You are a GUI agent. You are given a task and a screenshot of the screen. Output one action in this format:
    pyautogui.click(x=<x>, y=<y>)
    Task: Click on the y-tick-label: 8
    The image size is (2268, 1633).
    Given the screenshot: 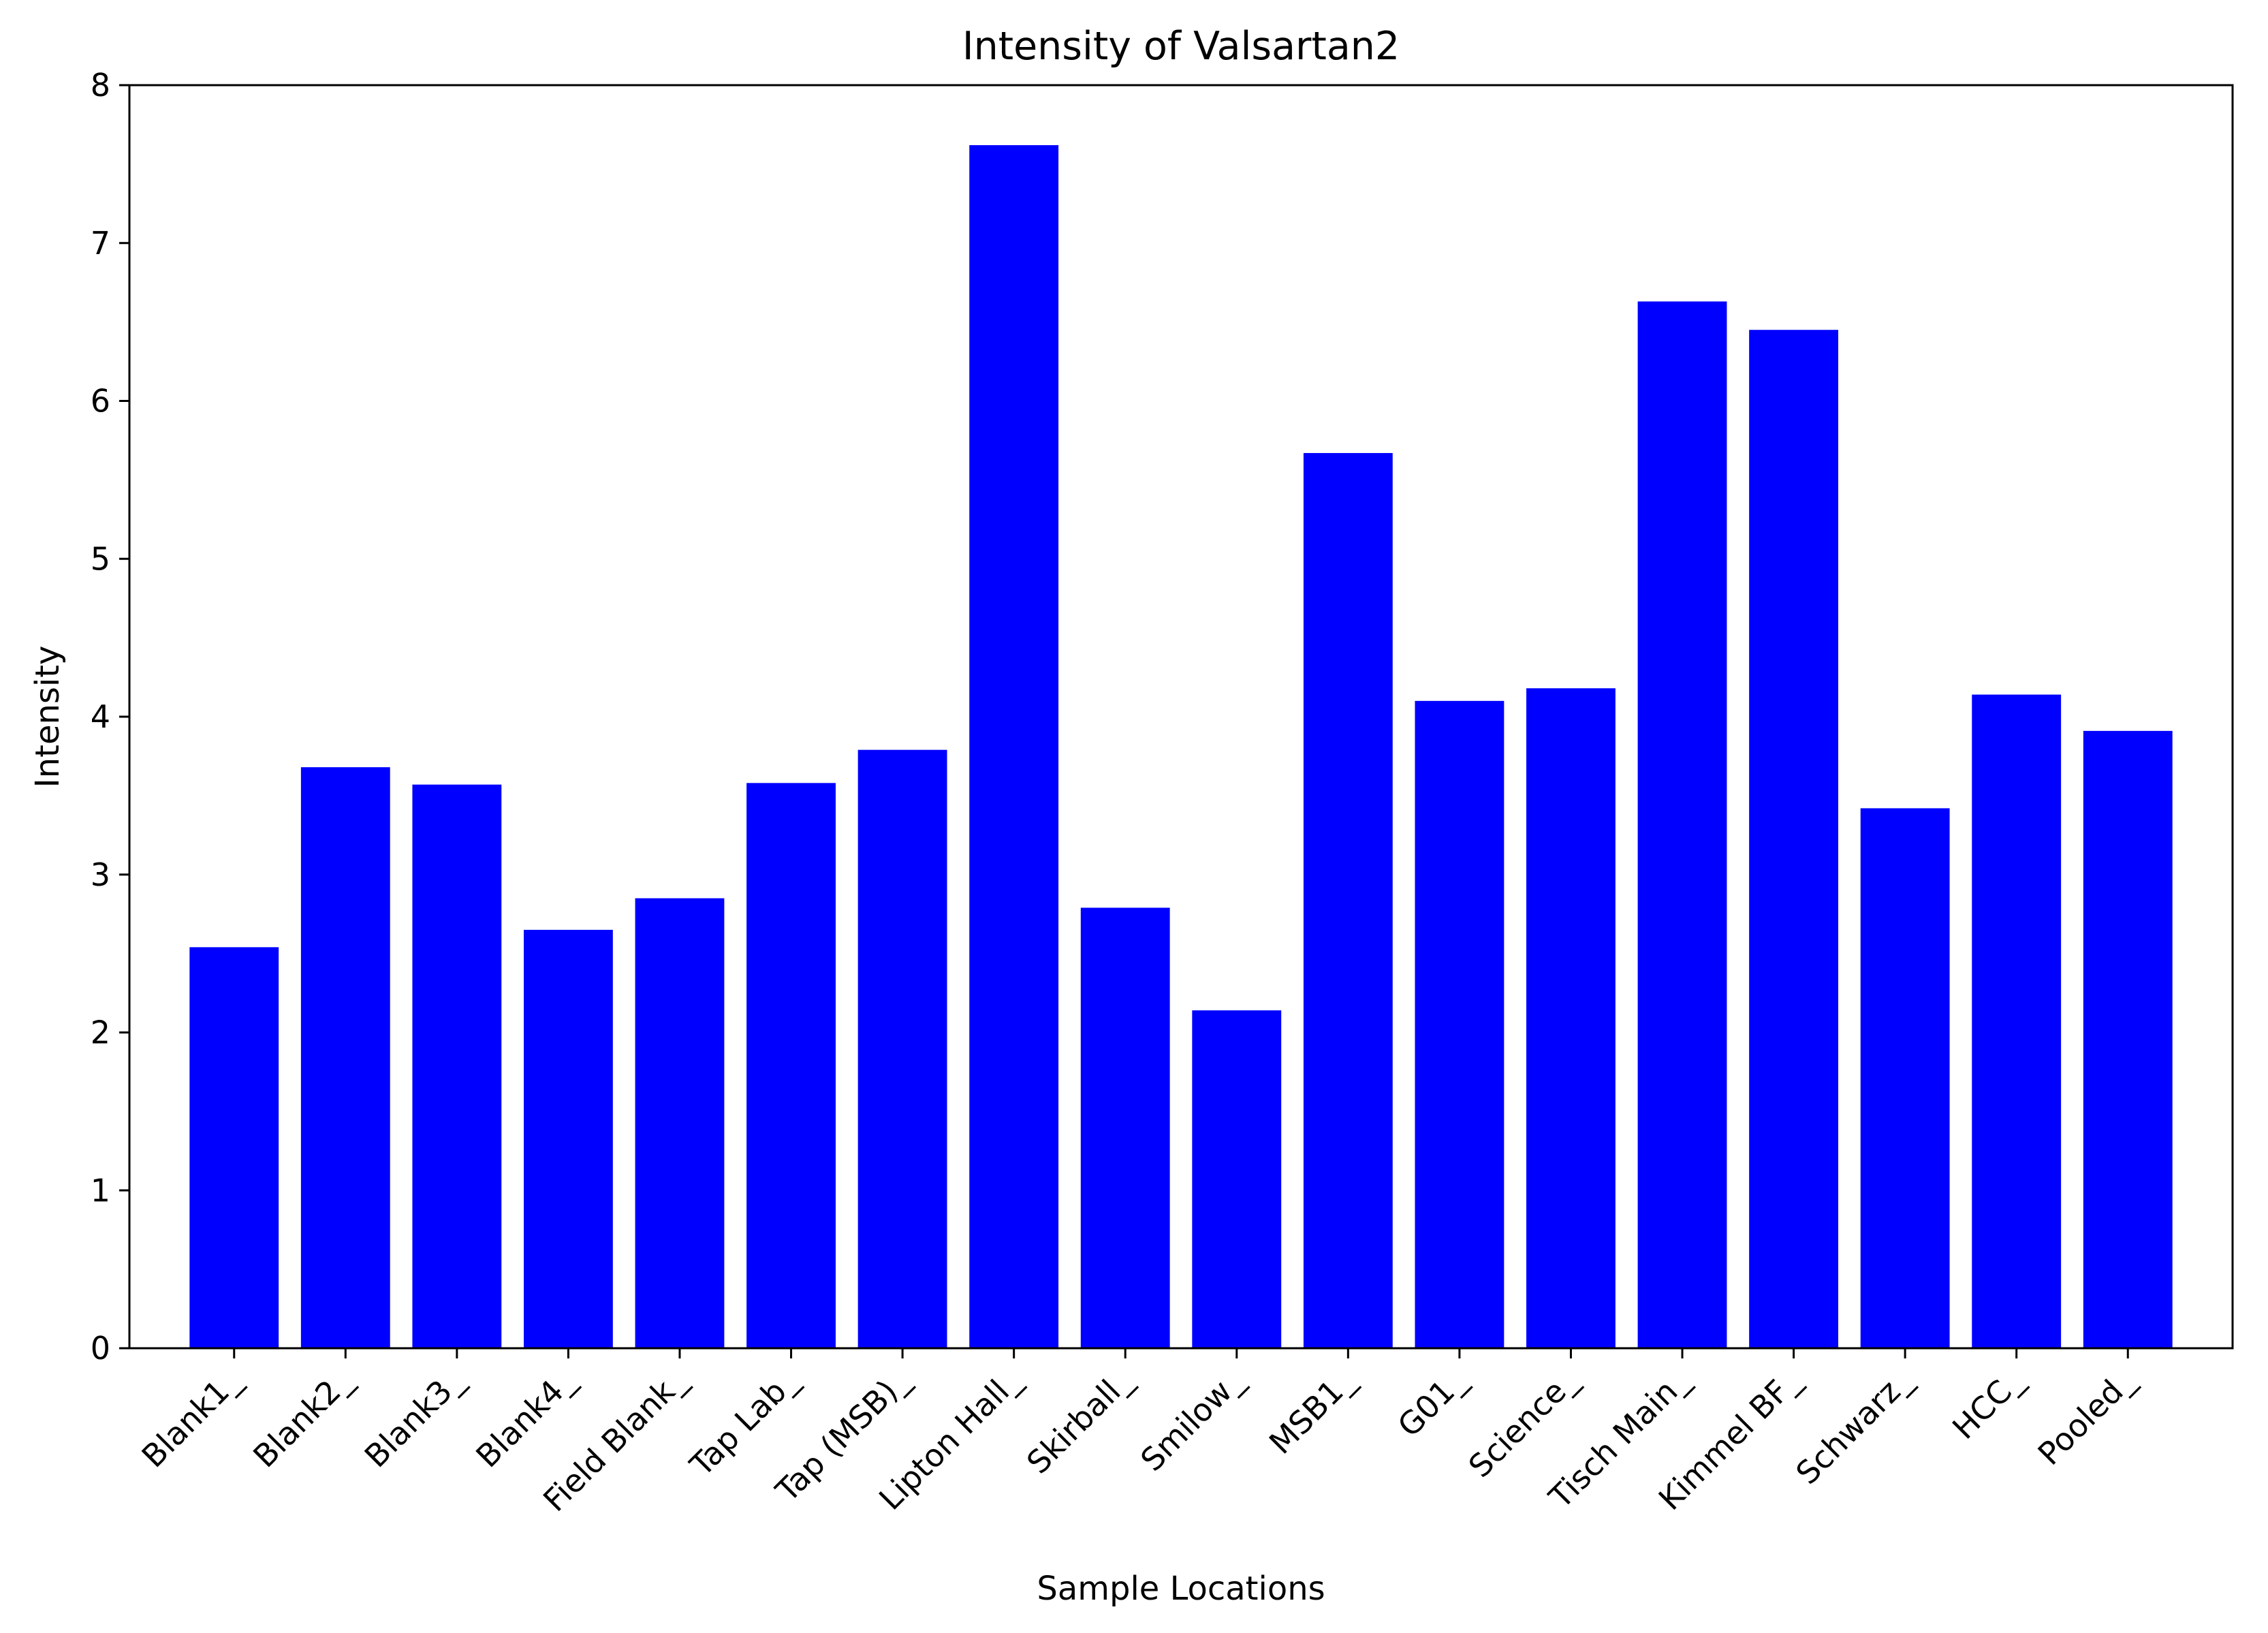 What is the action you would take?
    pyautogui.click(x=100, y=86)
    